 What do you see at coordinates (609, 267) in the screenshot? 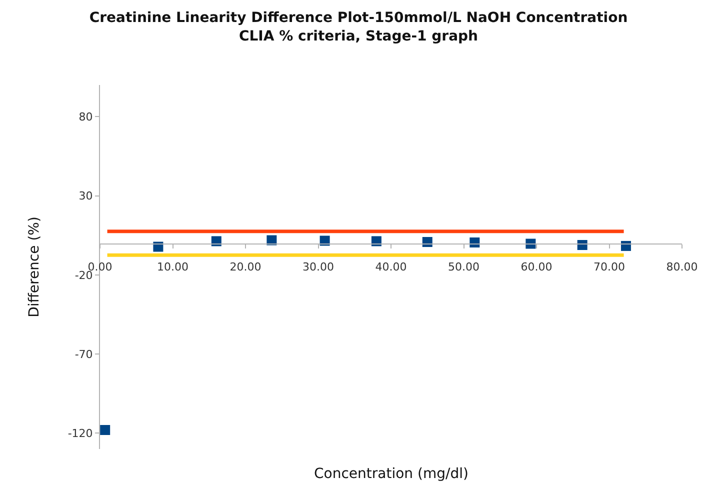
I see `x-tick-label: 70.00` at bounding box center [609, 267].